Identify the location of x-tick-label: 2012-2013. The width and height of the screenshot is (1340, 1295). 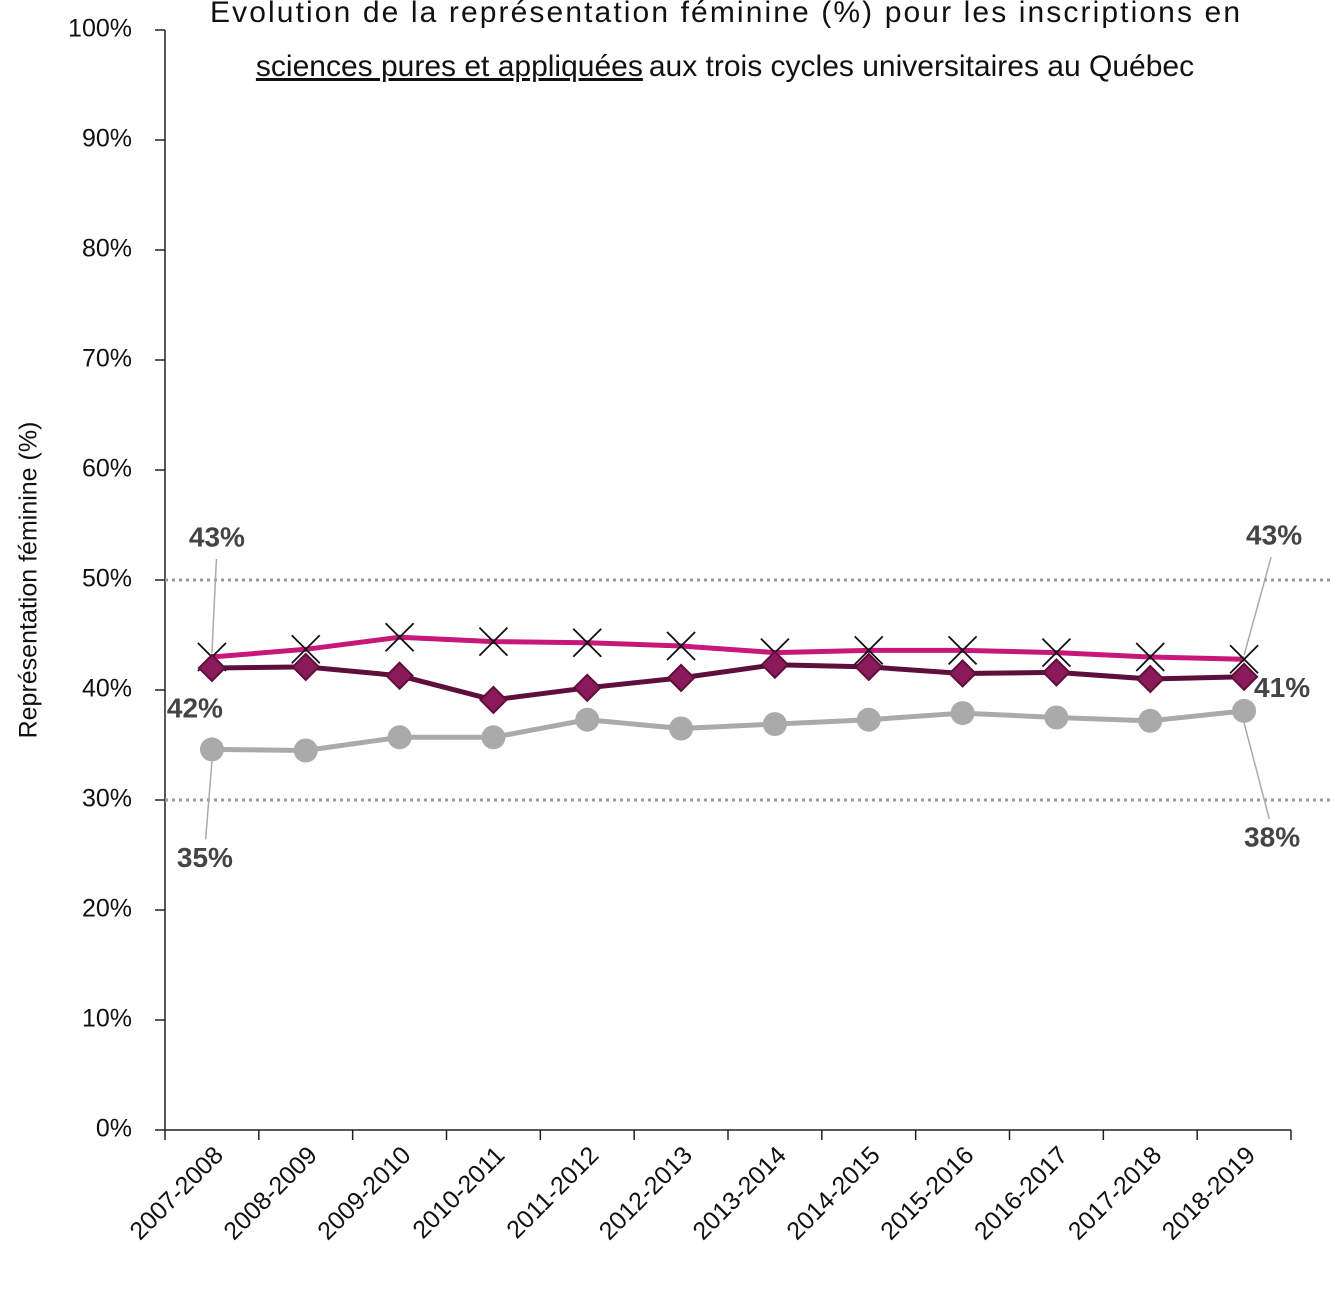
(646, 1193).